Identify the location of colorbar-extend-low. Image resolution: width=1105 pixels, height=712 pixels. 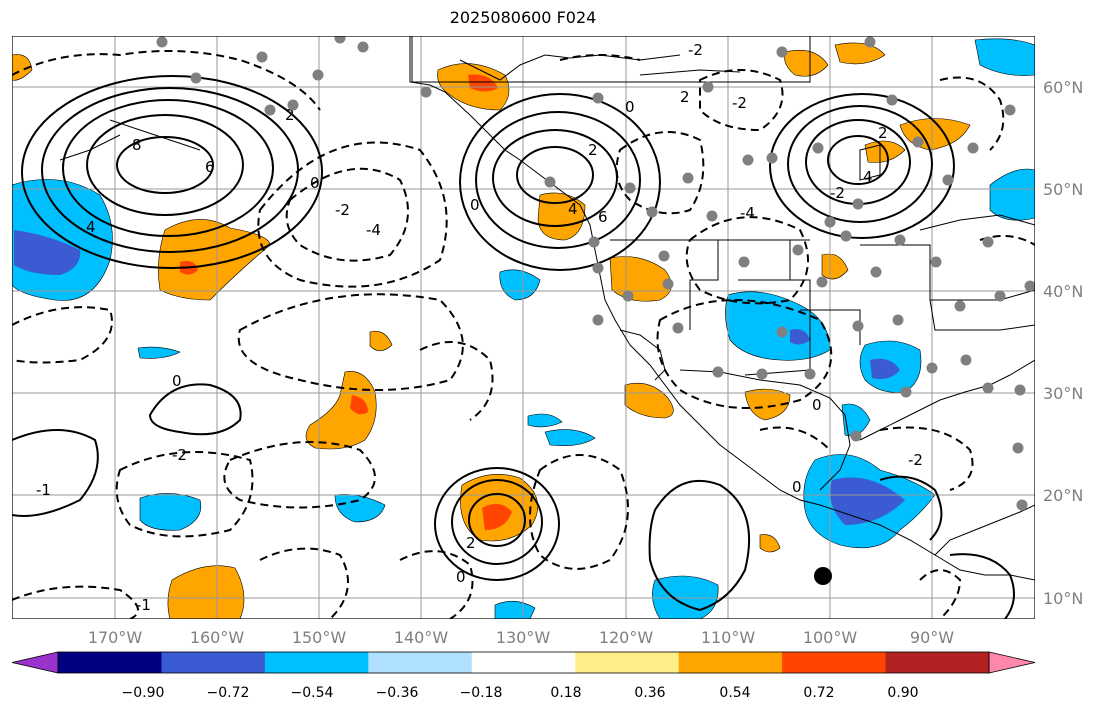
(35, 662).